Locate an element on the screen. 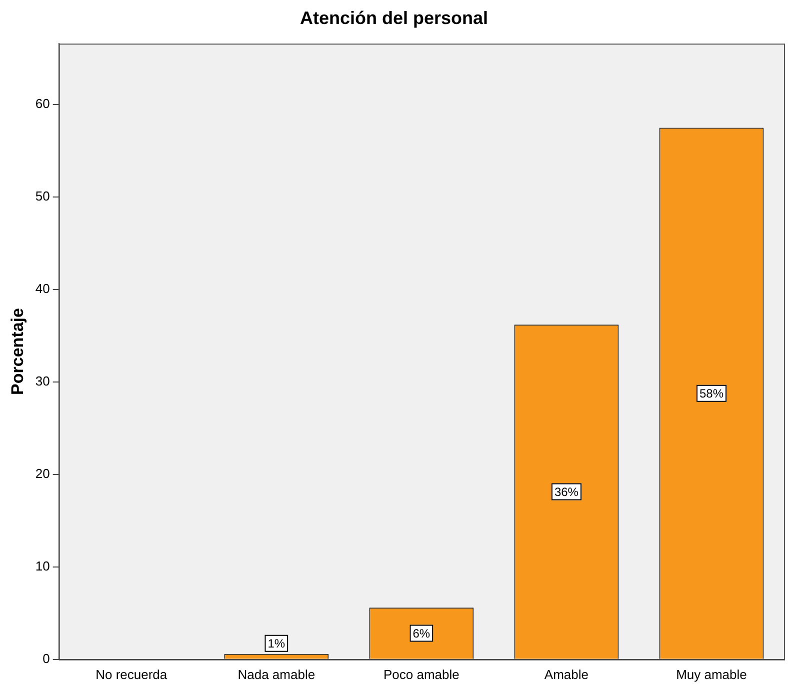  x-tick-label: Poco amable is located at coordinates (421, 674).